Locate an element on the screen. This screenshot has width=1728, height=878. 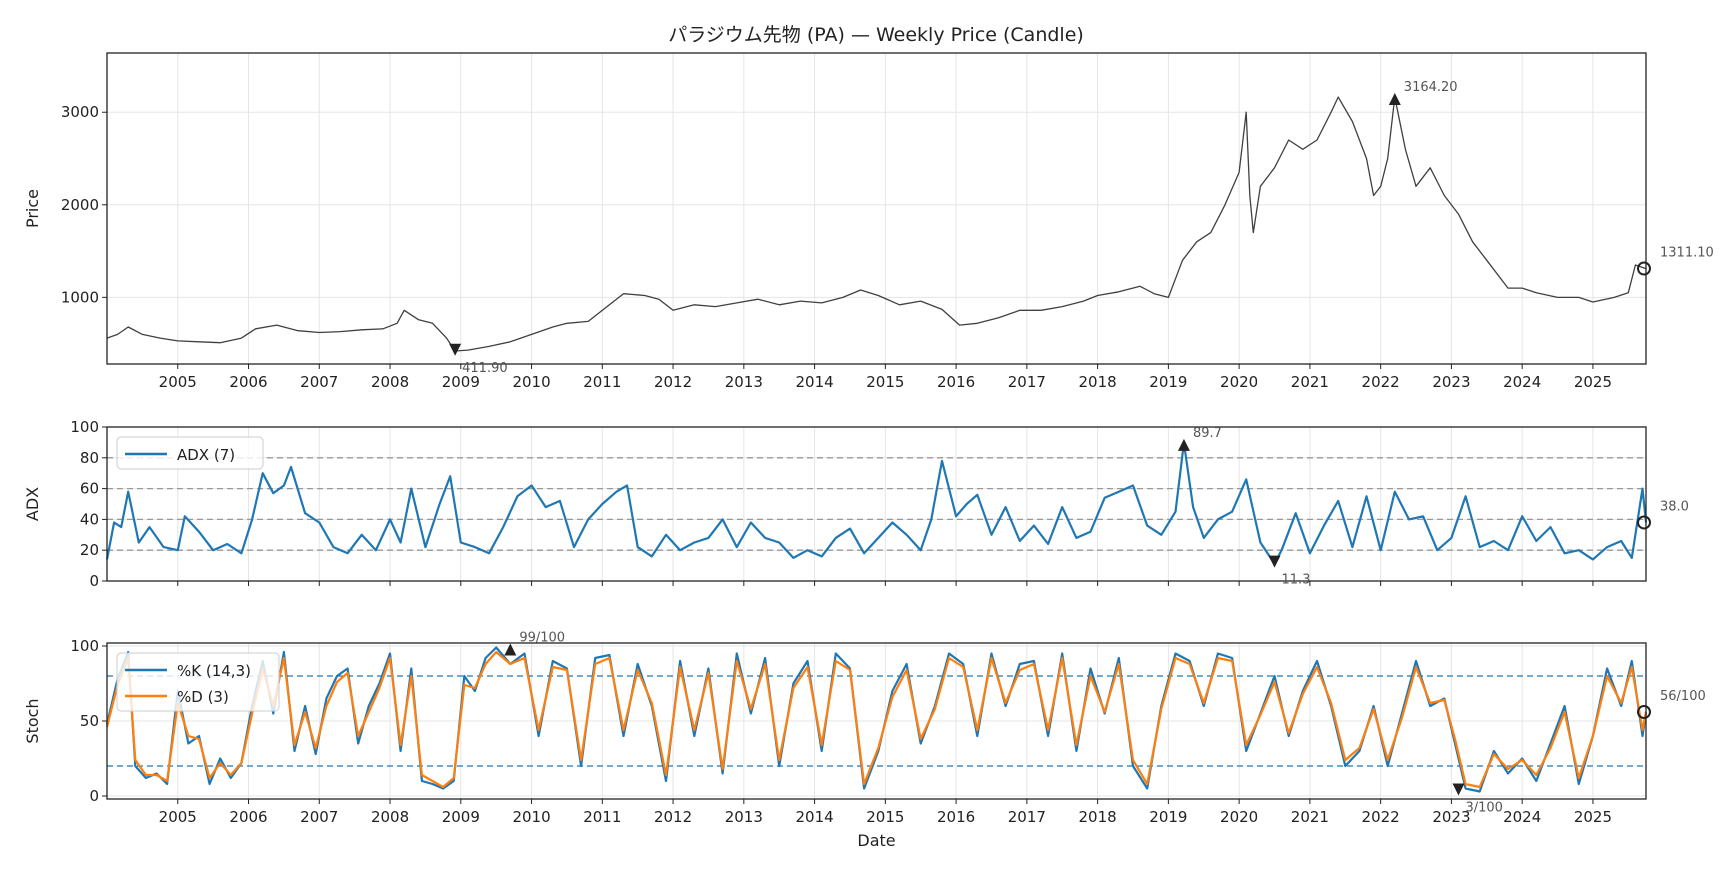
y-tick-label: 60 is located at coordinates (89, 489).